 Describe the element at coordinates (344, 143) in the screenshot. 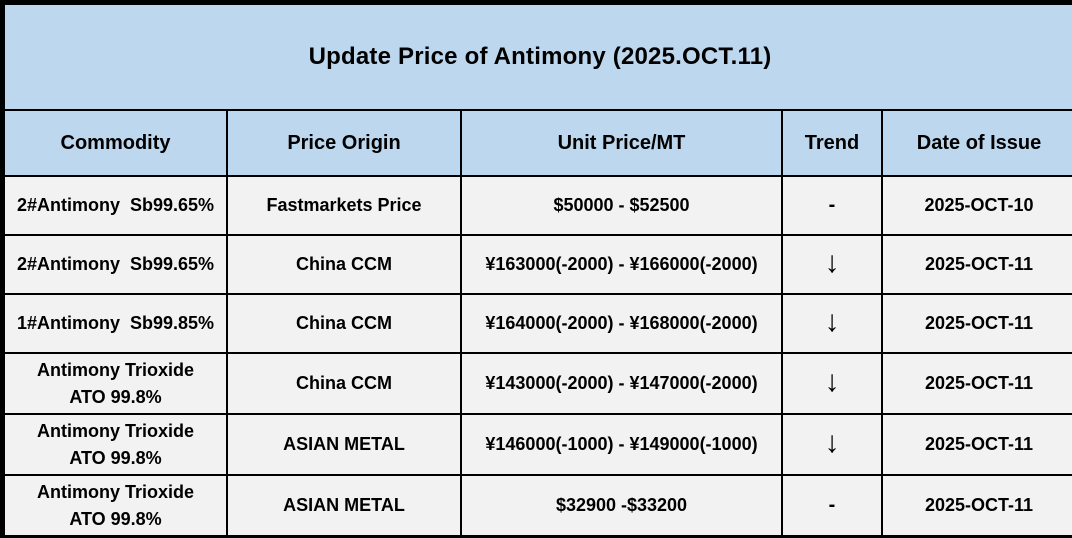

I see `column-header-price-origin: Price Origin` at that location.